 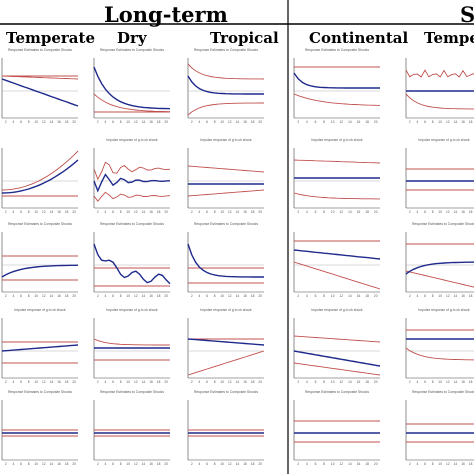 What do you see at coordinates (59, 122) in the screenshot?
I see `panel-r1-c1-xtick-16: 16` at bounding box center [59, 122].